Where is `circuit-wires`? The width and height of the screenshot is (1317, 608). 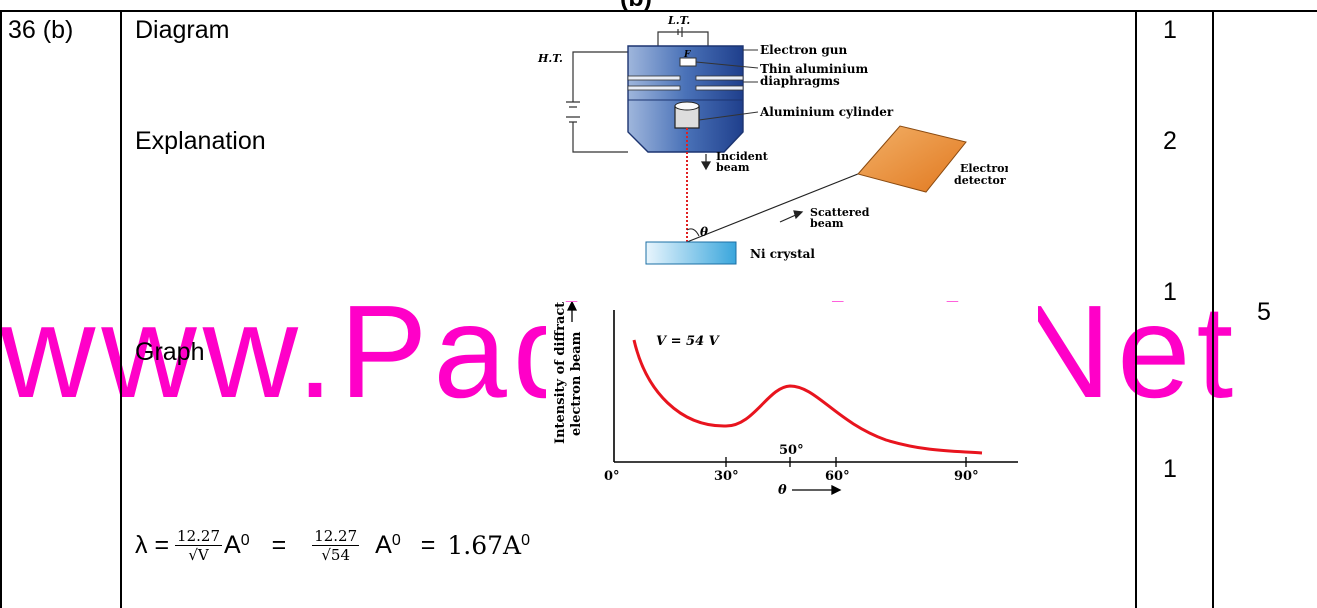 circuit-wires is located at coordinates (637, 90).